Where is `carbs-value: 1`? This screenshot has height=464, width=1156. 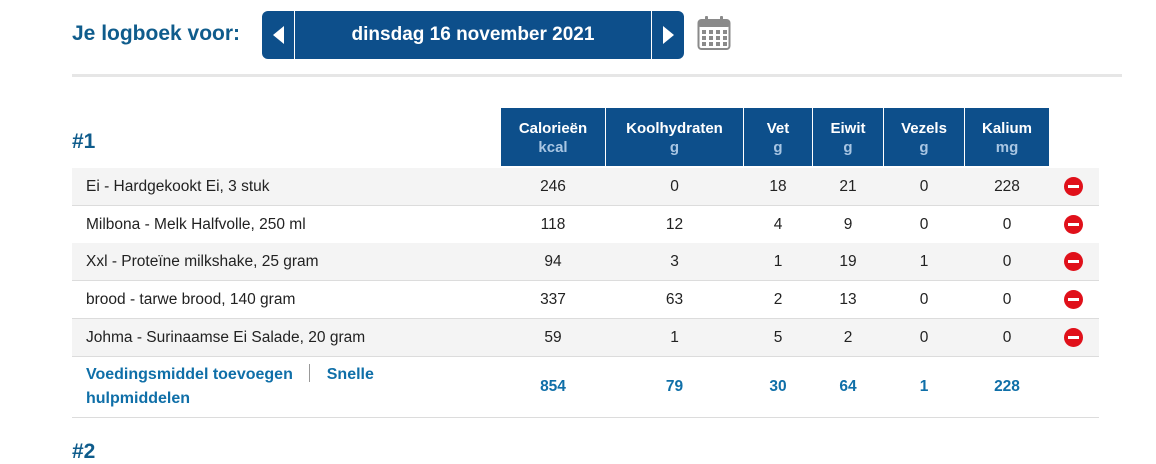 carbs-value: 1 is located at coordinates (674, 337).